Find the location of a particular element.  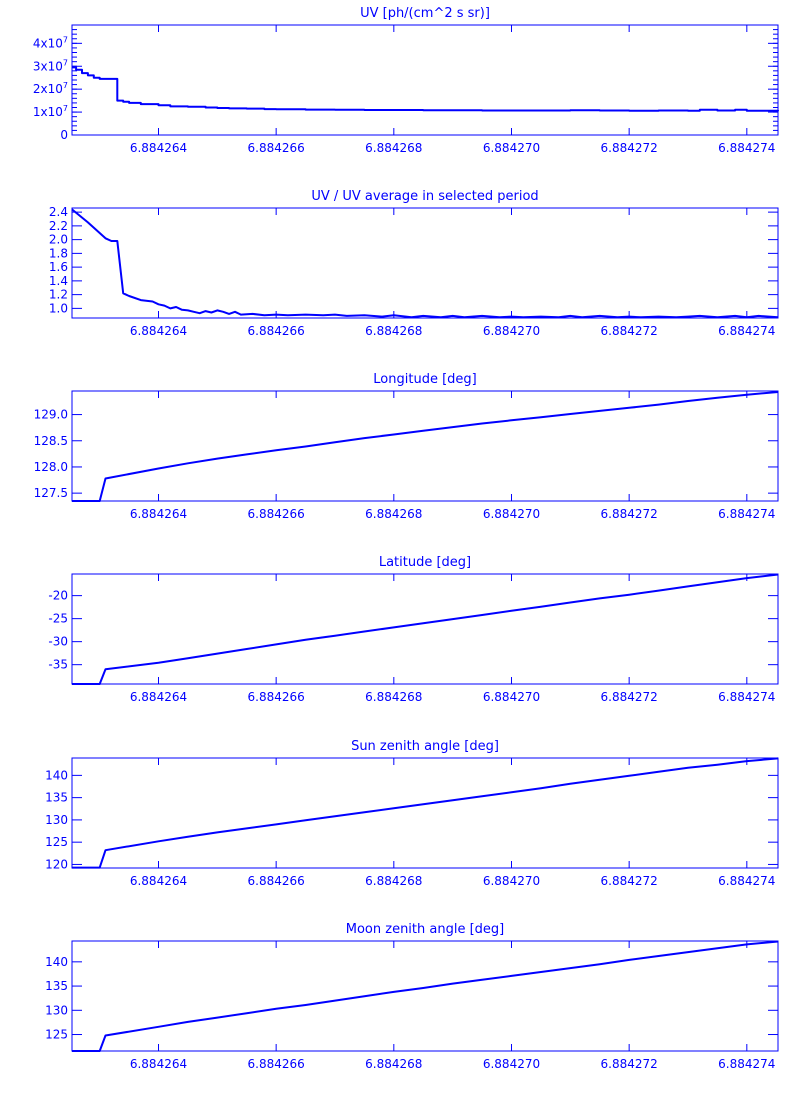

y-tick-label: 128.5 is located at coordinates (51, 441).